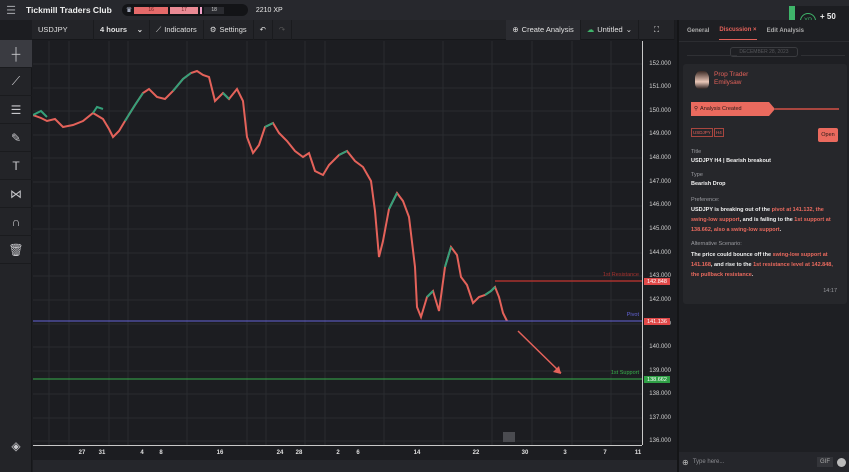 Image resolution: width=849 pixels, height=472 pixels. What do you see at coordinates (660, 158) in the screenshot?
I see `y-label: 148.000` at bounding box center [660, 158].